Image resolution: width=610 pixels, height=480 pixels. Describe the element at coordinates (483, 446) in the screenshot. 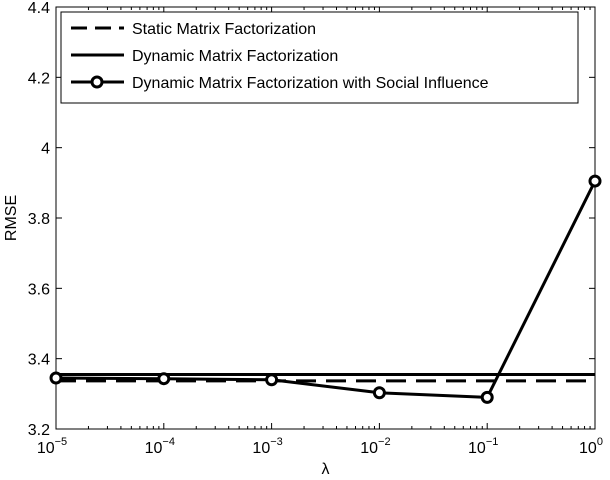

I see `x-tick-label: 10⁻¹` at that location.